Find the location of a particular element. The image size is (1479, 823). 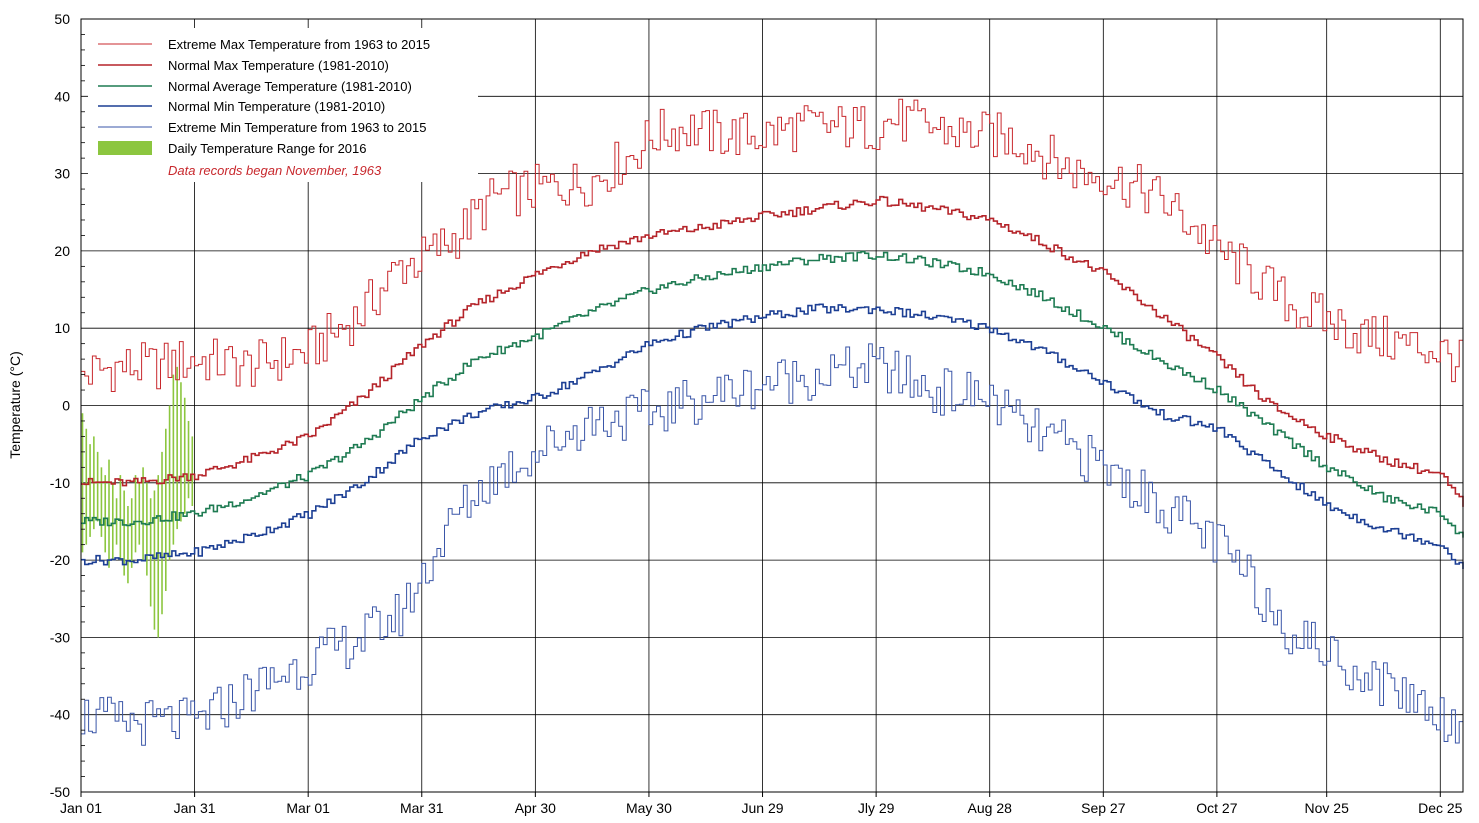

legend-label-daily-range: Daily Temperature Range for 2016 is located at coordinates (267, 148).